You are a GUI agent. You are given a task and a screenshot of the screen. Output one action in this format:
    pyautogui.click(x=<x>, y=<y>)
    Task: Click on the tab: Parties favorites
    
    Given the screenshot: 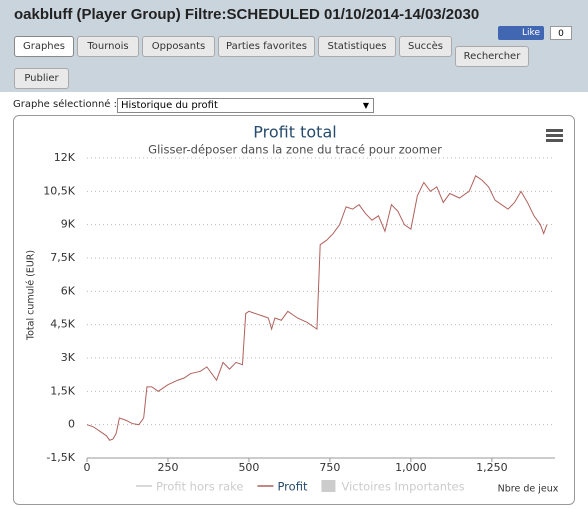 What is the action you would take?
    pyautogui.click(x=266, y=46)
    